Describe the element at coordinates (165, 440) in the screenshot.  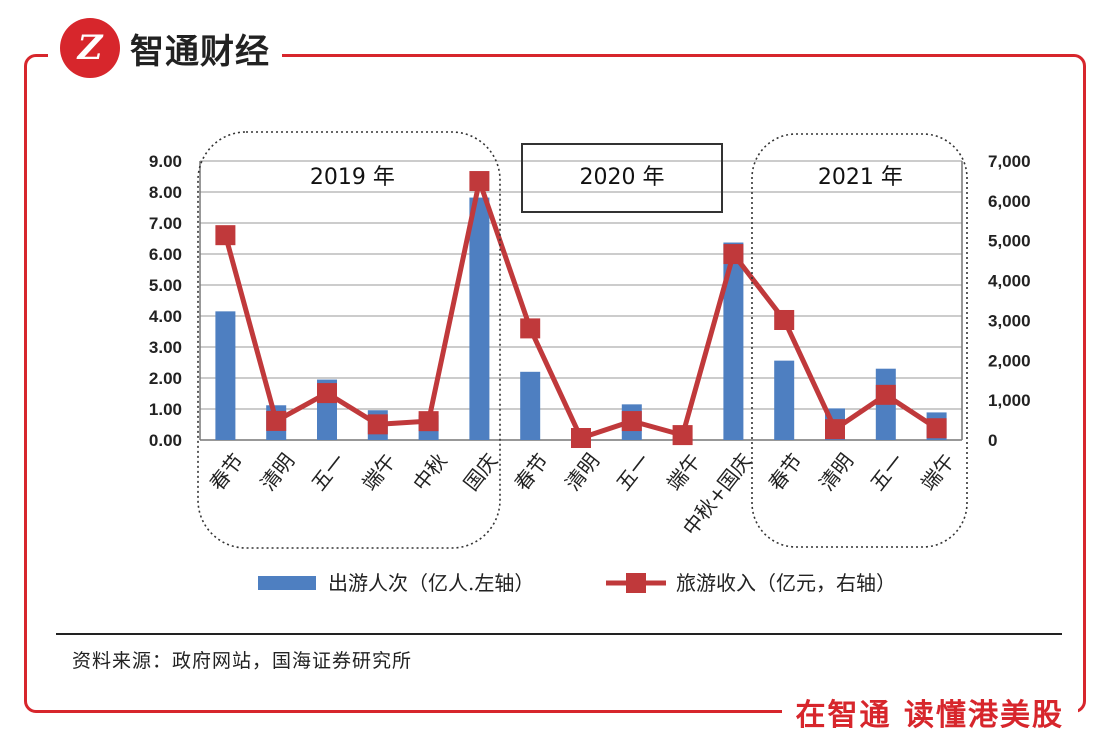
I see `left-tick-label: 0.00` at that location.